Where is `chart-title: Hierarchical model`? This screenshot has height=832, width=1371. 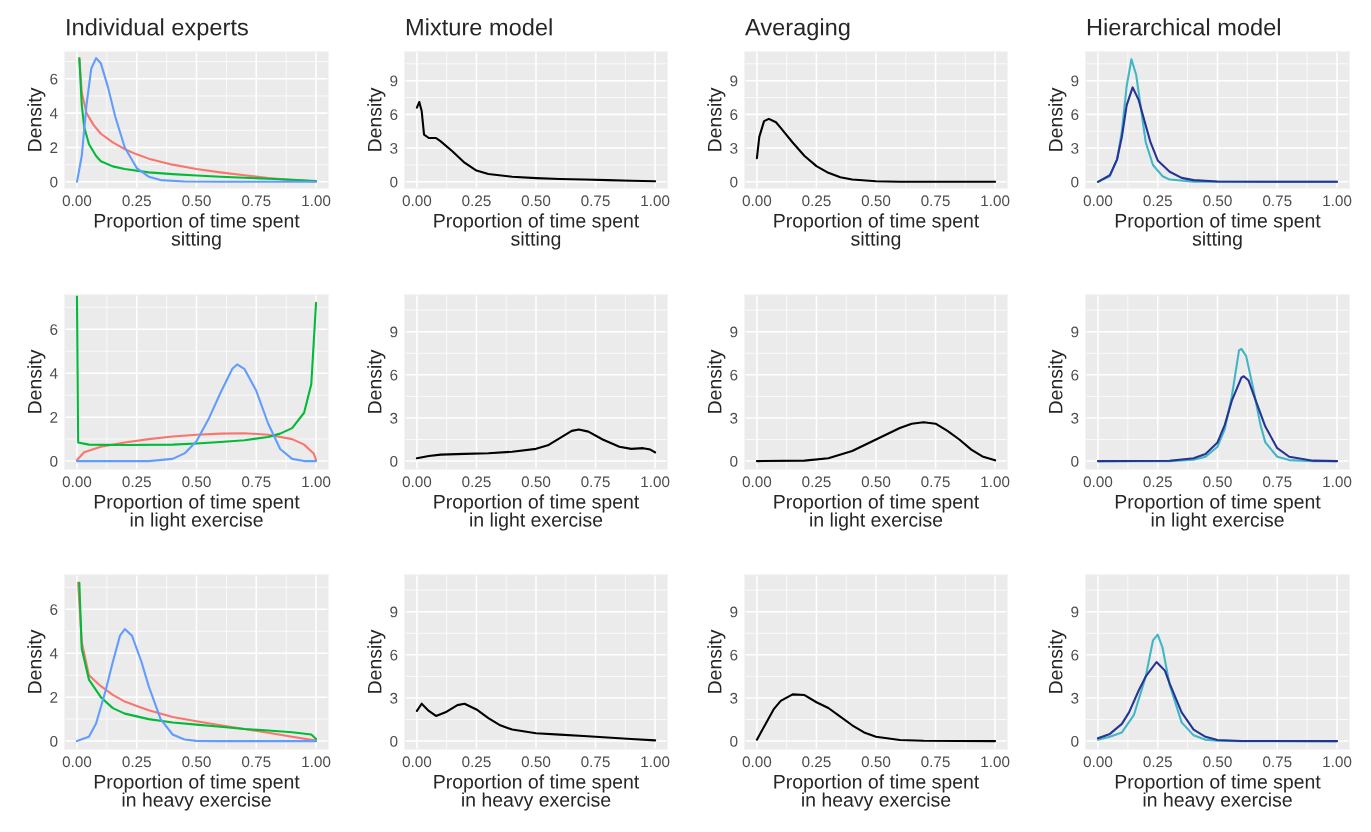
chart-title: Hierarchical model is located at coordinates (1183, 27).